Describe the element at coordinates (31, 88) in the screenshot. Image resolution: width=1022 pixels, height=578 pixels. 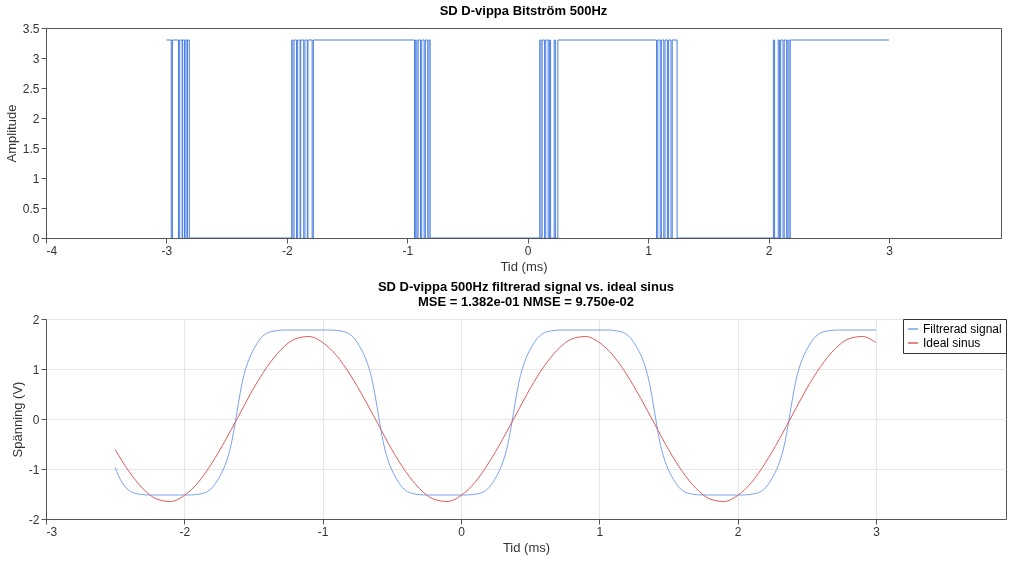
I see `y-tick-label: 2.5` at that location.